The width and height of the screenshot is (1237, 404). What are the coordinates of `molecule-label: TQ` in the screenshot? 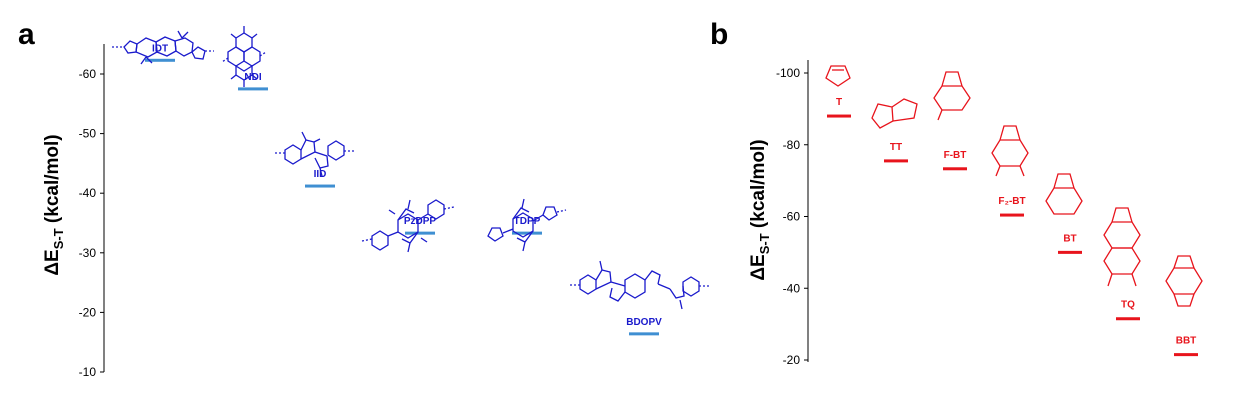 It's located at (1128, 305).